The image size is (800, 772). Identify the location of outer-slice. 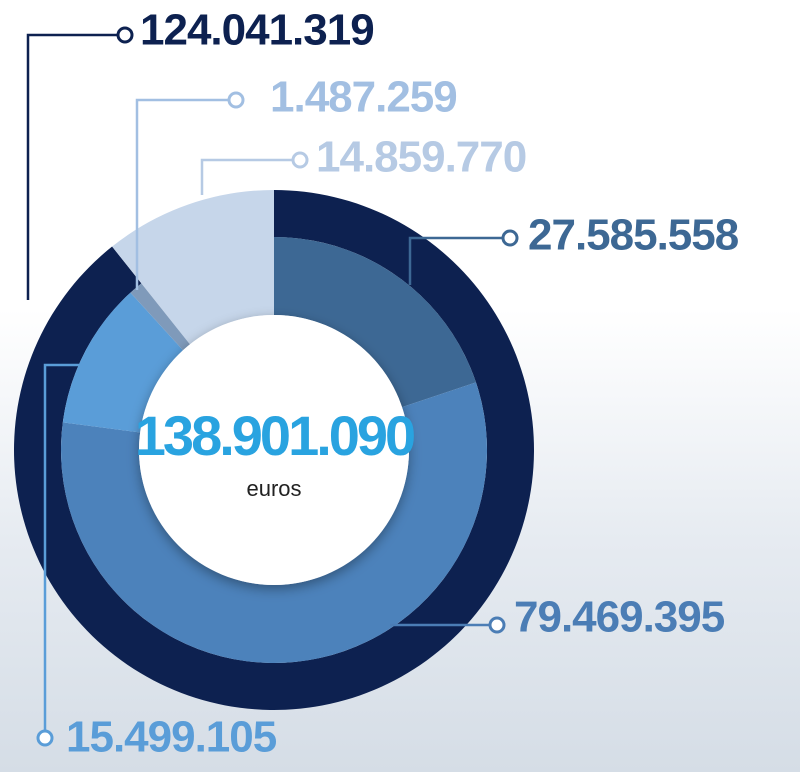
(193, 267).